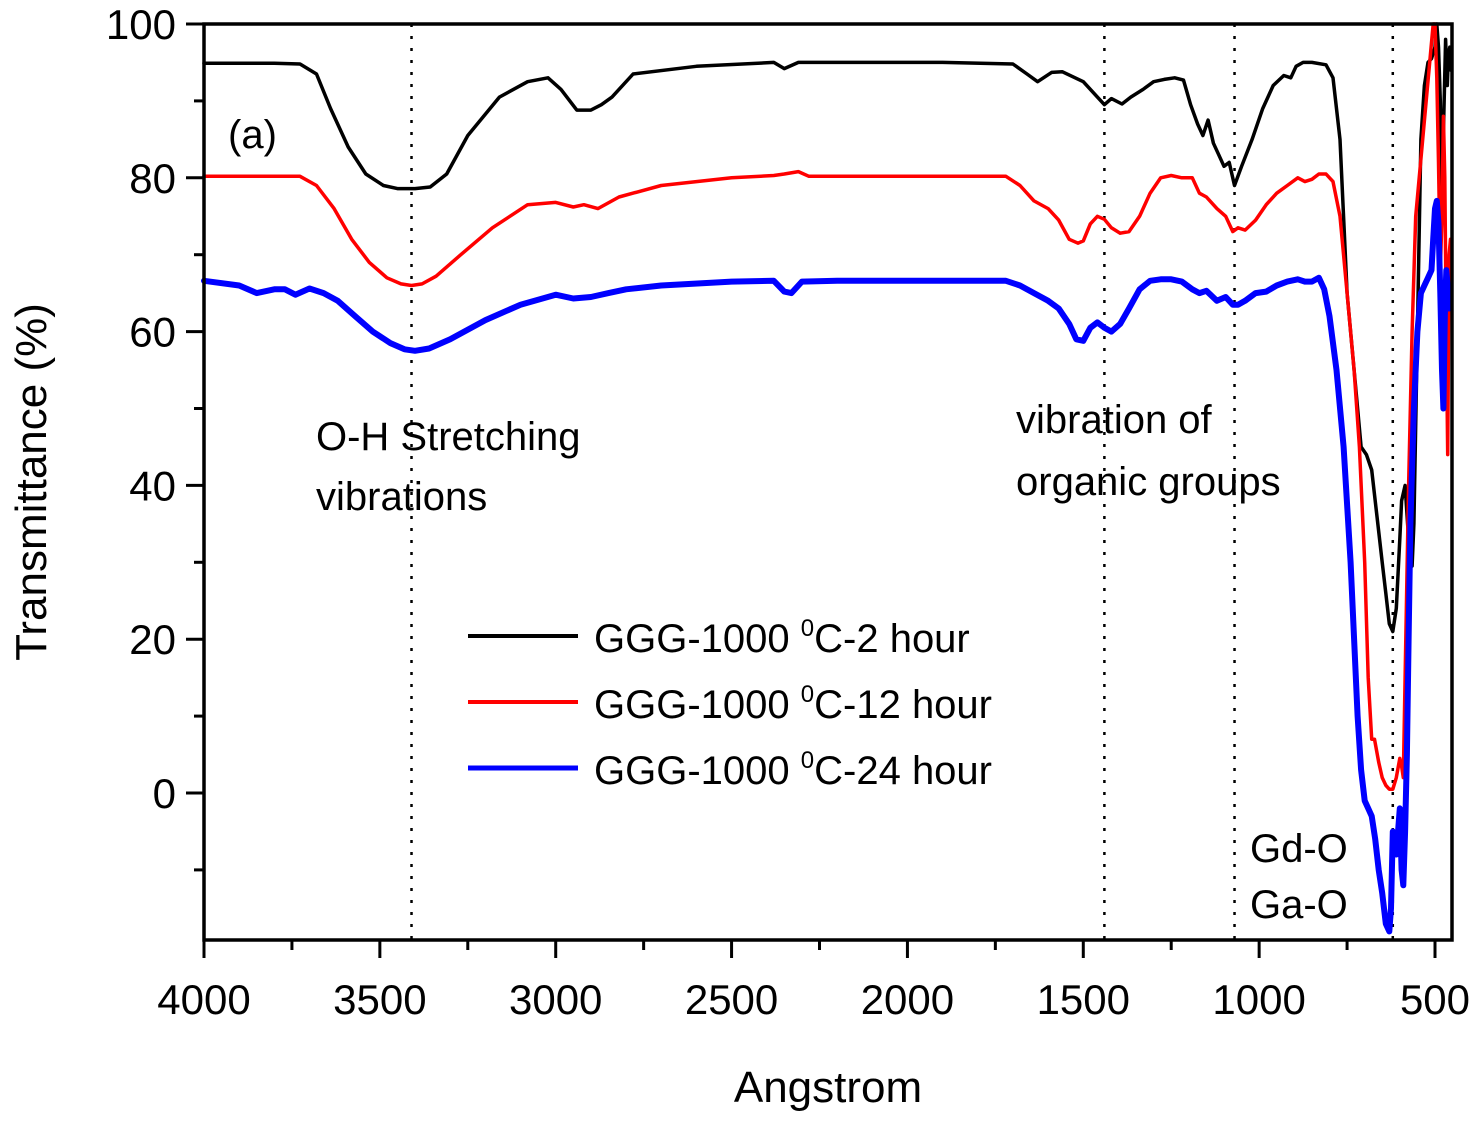  Describe the element at coordinates (379, 999) in the screenshot. I see `x-tick-label: 3500` at that location.